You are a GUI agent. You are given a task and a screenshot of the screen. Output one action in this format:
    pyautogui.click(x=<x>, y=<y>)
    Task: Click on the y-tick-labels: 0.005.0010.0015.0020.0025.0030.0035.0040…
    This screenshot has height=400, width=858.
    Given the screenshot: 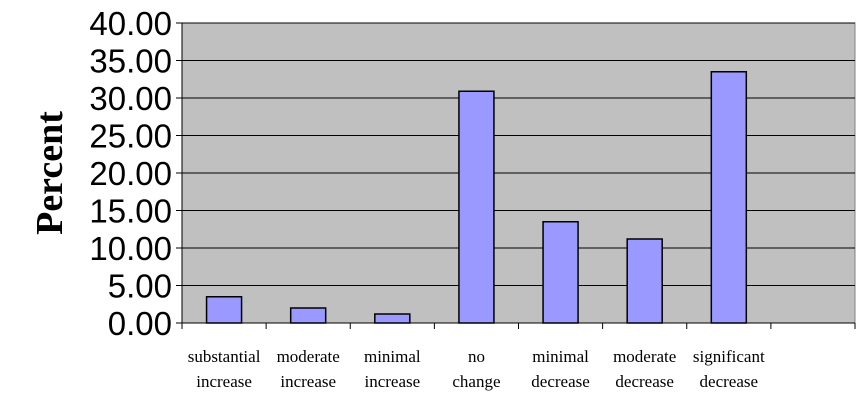 What is the action you would take?
    pyautogui.click(x=135, y=173)
    